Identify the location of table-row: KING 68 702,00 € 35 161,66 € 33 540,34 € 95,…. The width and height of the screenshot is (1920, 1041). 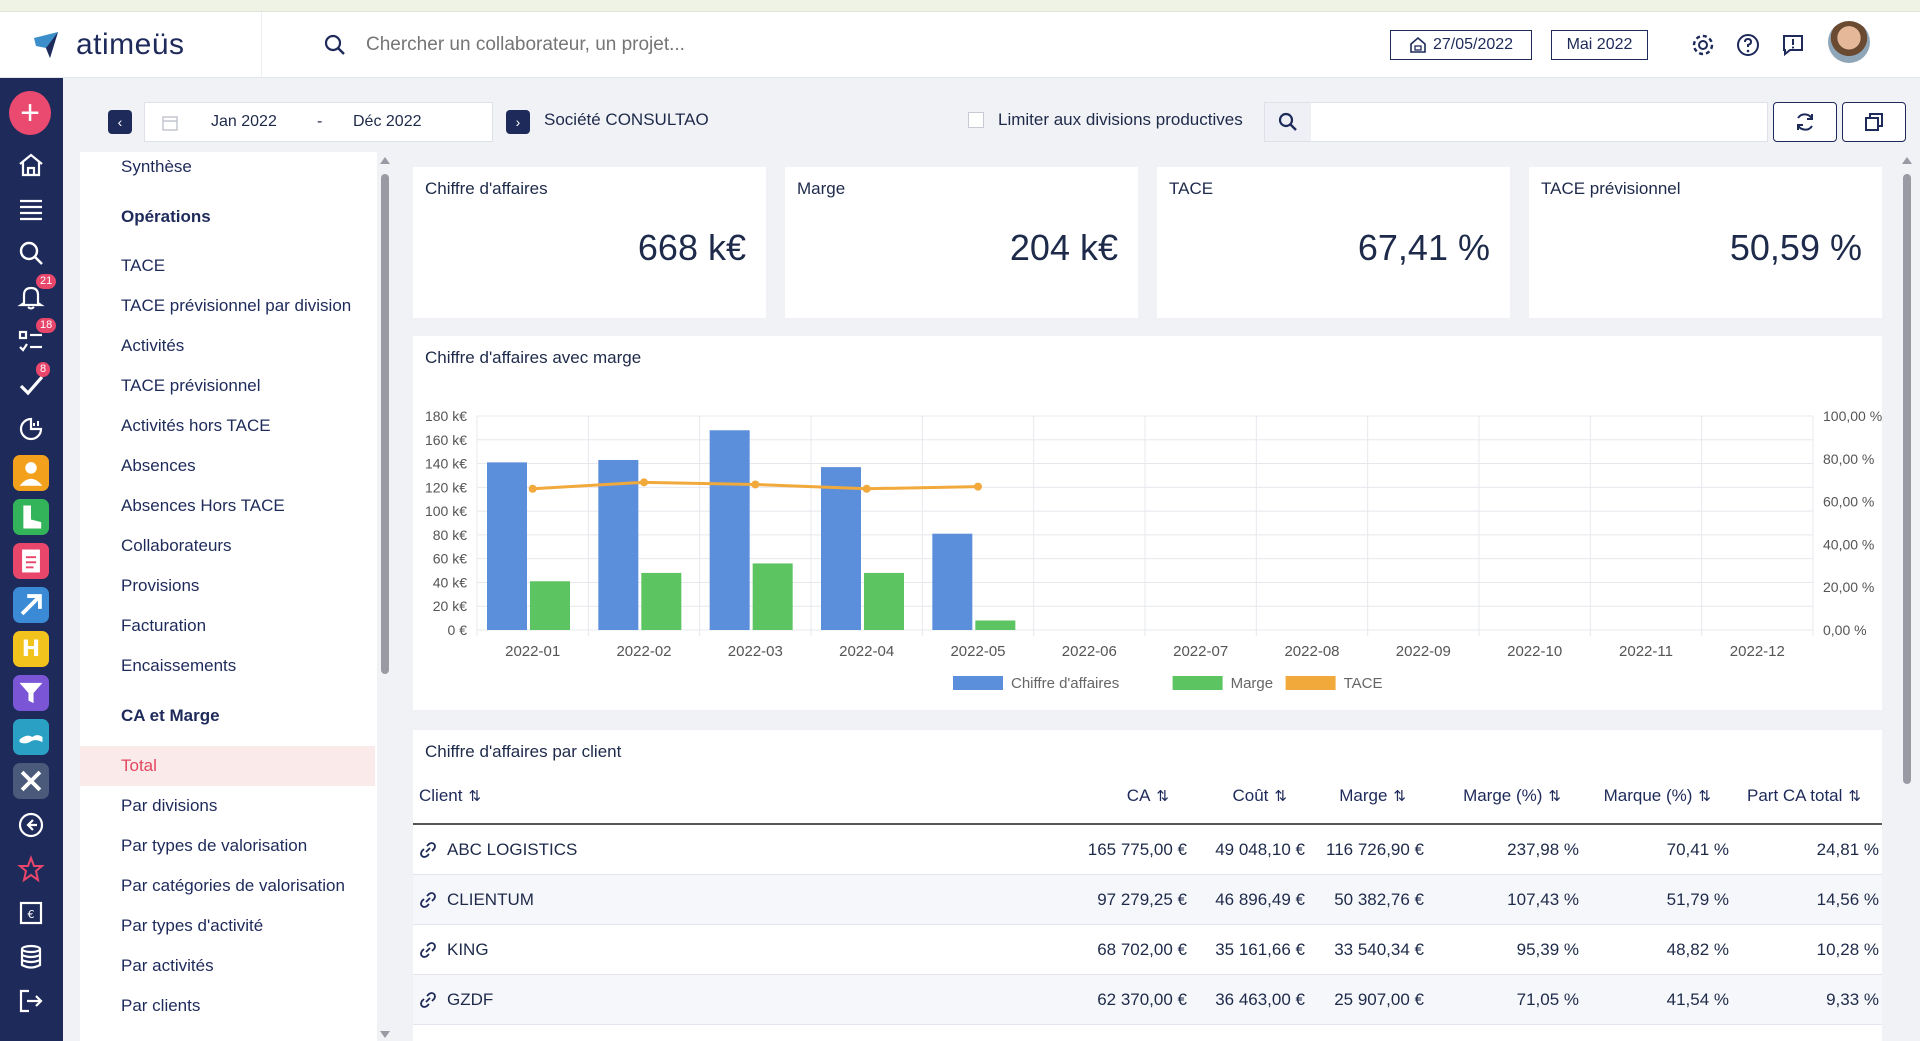
(1147, 950).